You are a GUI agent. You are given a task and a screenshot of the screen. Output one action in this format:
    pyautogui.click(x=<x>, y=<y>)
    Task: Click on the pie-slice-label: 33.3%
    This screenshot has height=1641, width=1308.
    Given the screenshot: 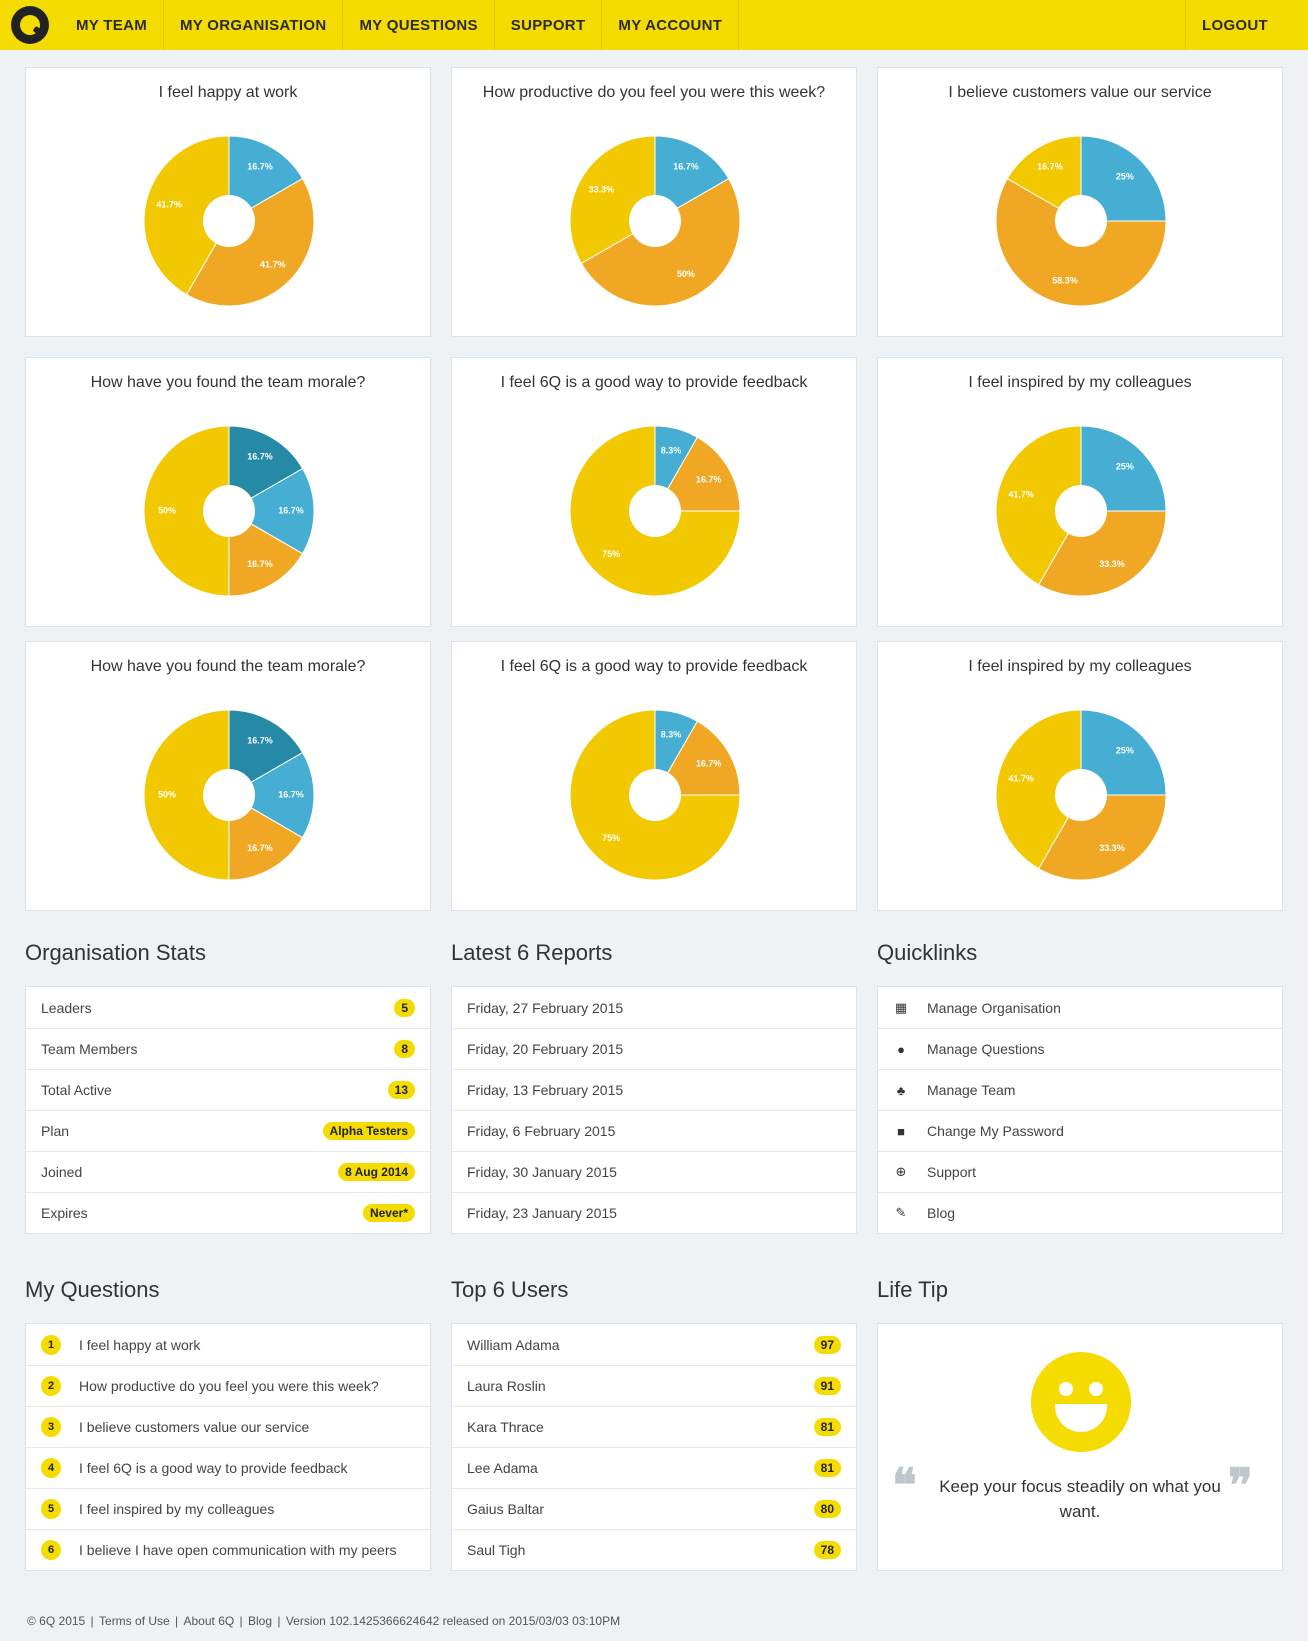 What is the action you would take?
    pyautogui.click(x=602, y=189)
    